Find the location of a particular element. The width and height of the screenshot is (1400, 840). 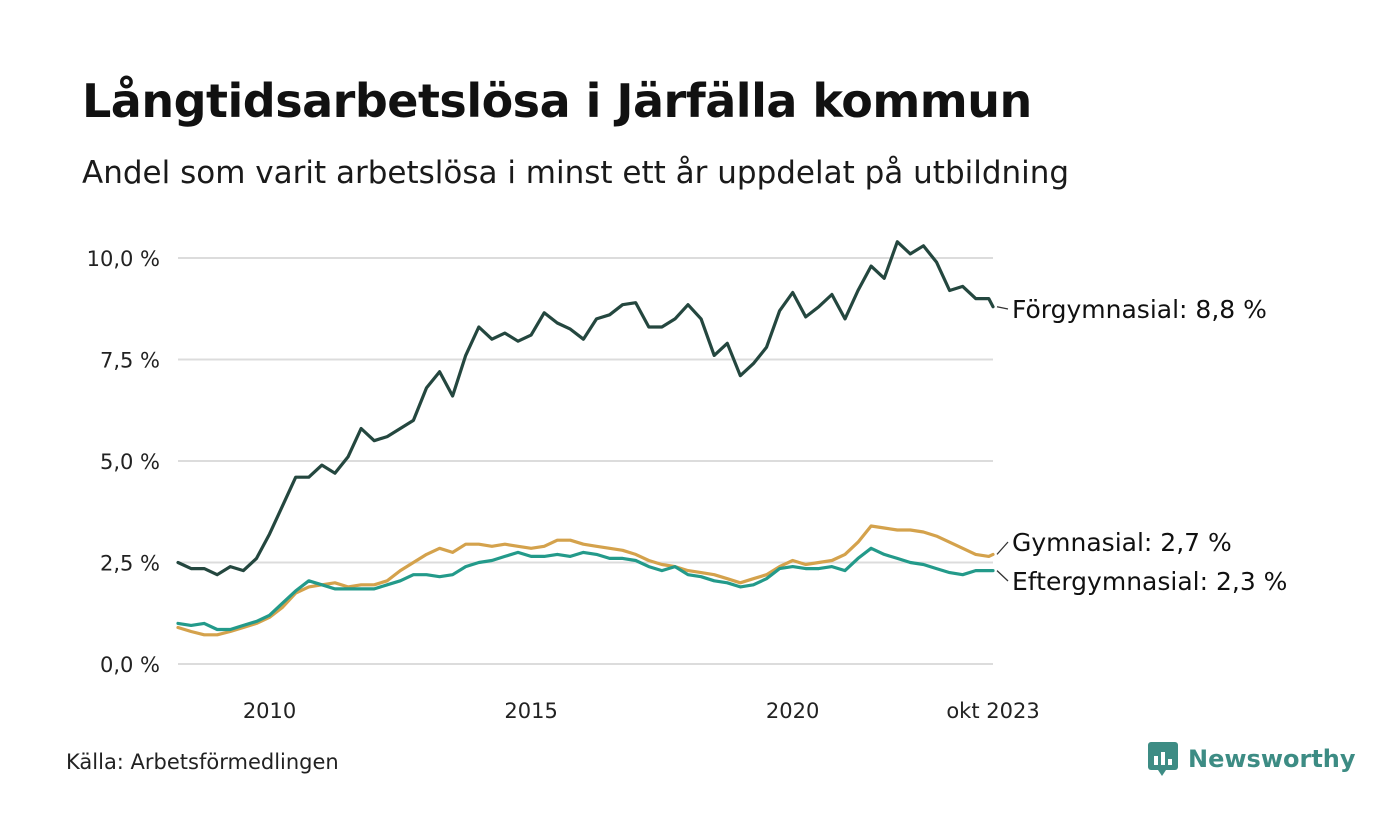

x-axis-ticks: 2010 2015 2020 okt 2023 is located at coordinates (641, 711).